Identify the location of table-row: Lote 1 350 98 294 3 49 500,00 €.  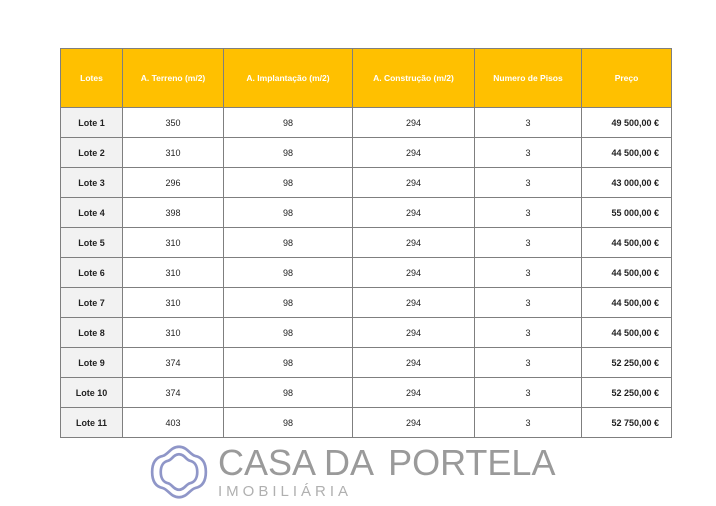
(366, 122).